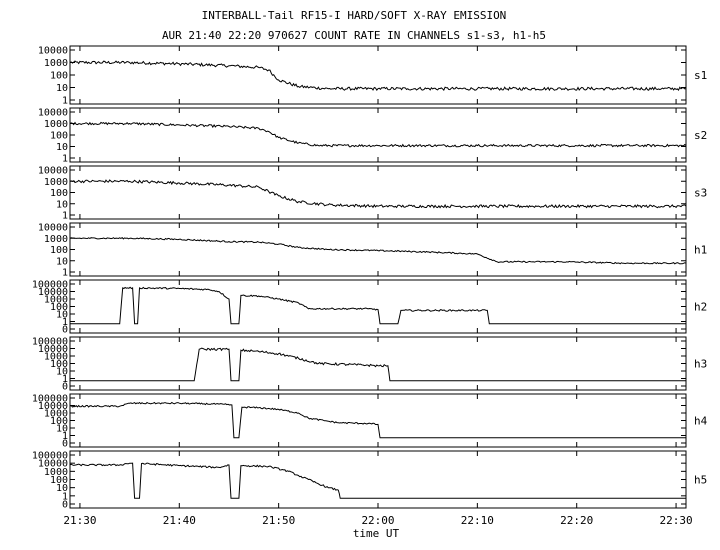 Image resolution: width=720 pixels, height=550 pixels. I want to click on series-s3, so click(378, 194).